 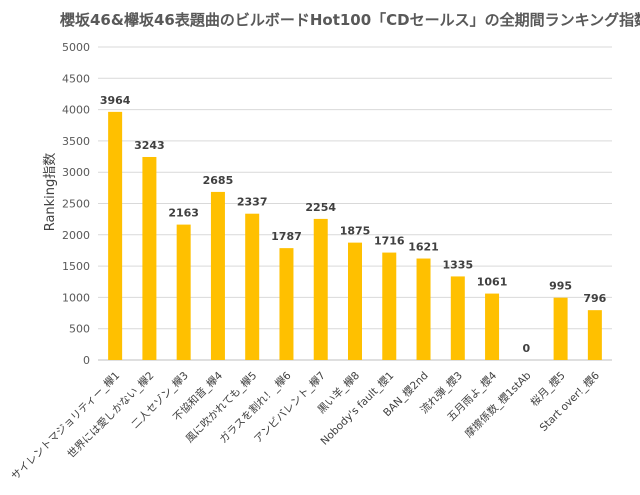 I want to click on data-label: 2337, so click(x=252, y=202).